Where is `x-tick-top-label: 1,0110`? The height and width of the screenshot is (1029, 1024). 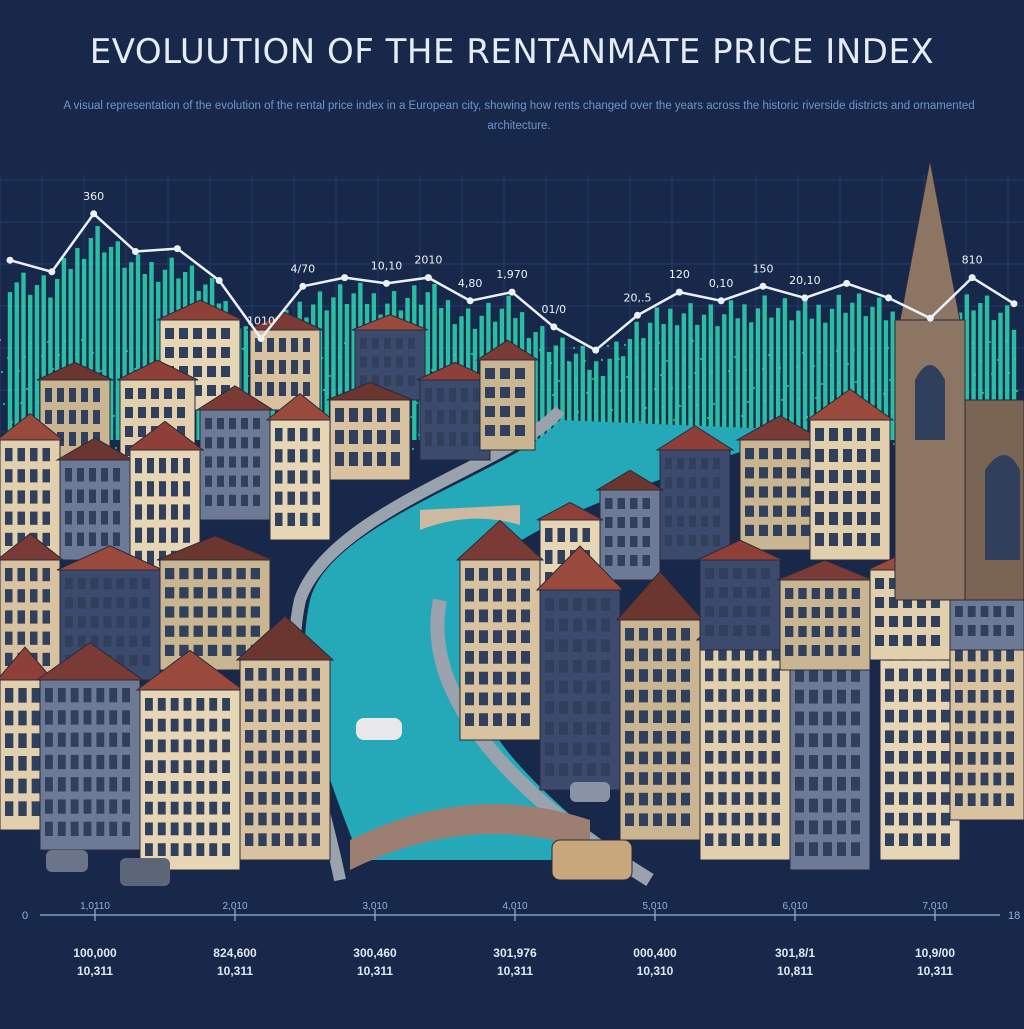 x-tick-top-label: 1,0110 is located at coordinates (95, 906).